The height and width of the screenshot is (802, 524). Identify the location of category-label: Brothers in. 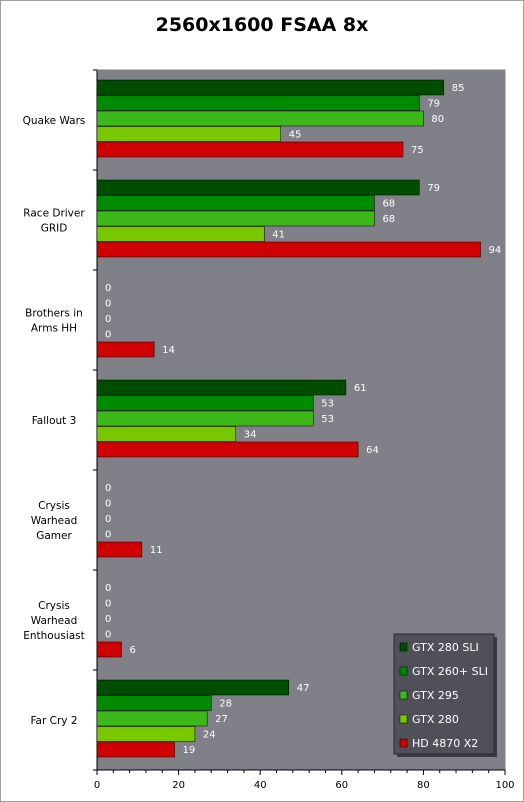
(54, 314).